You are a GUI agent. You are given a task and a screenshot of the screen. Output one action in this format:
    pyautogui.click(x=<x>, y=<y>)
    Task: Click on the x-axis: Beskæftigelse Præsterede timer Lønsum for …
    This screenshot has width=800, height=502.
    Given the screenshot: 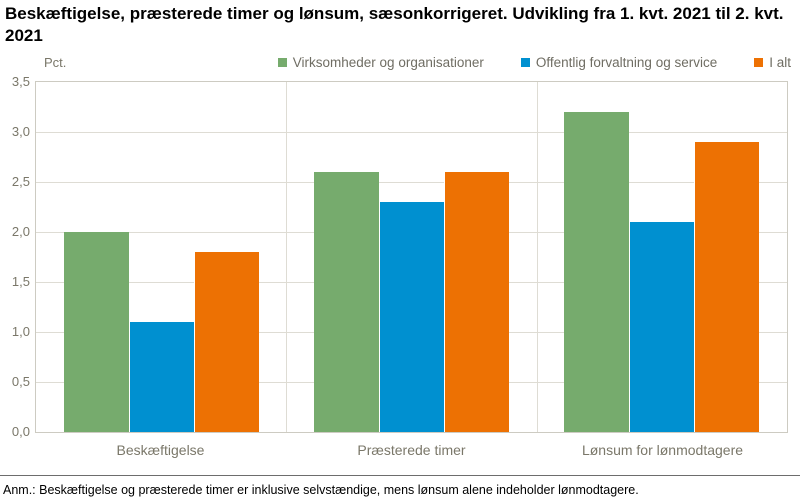 What is the action you would take?
    pyautogui.click(x=411, y=452)
    